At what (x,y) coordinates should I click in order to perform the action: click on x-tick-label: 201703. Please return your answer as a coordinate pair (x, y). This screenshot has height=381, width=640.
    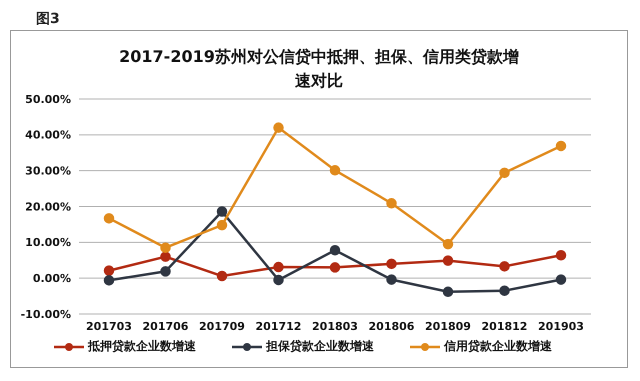
    Looking at the image, I should click on (109, 326).